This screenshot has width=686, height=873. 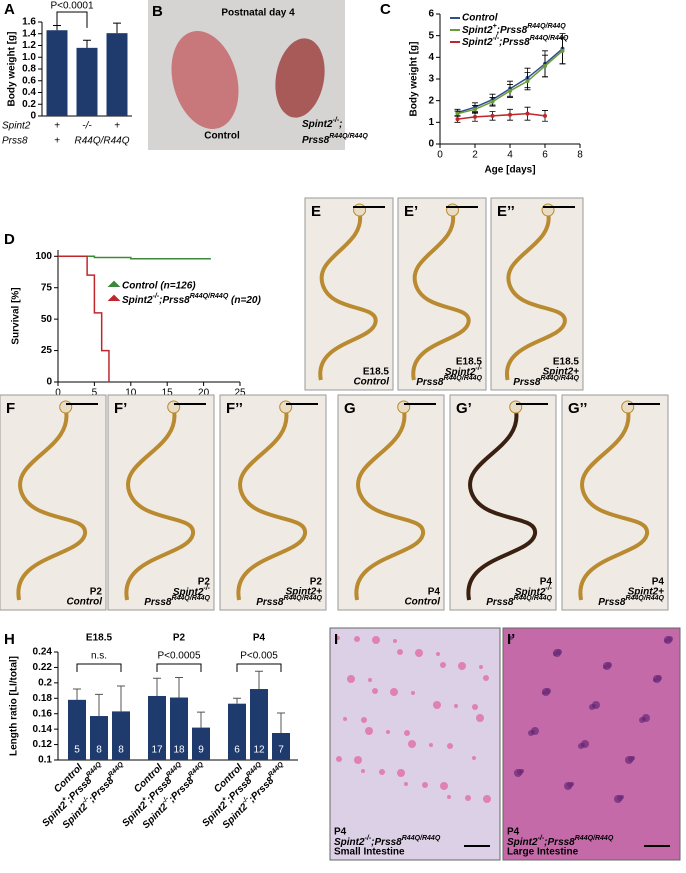 I want to click on y-axis-label: Survival [%], so click(x=16, y=315).